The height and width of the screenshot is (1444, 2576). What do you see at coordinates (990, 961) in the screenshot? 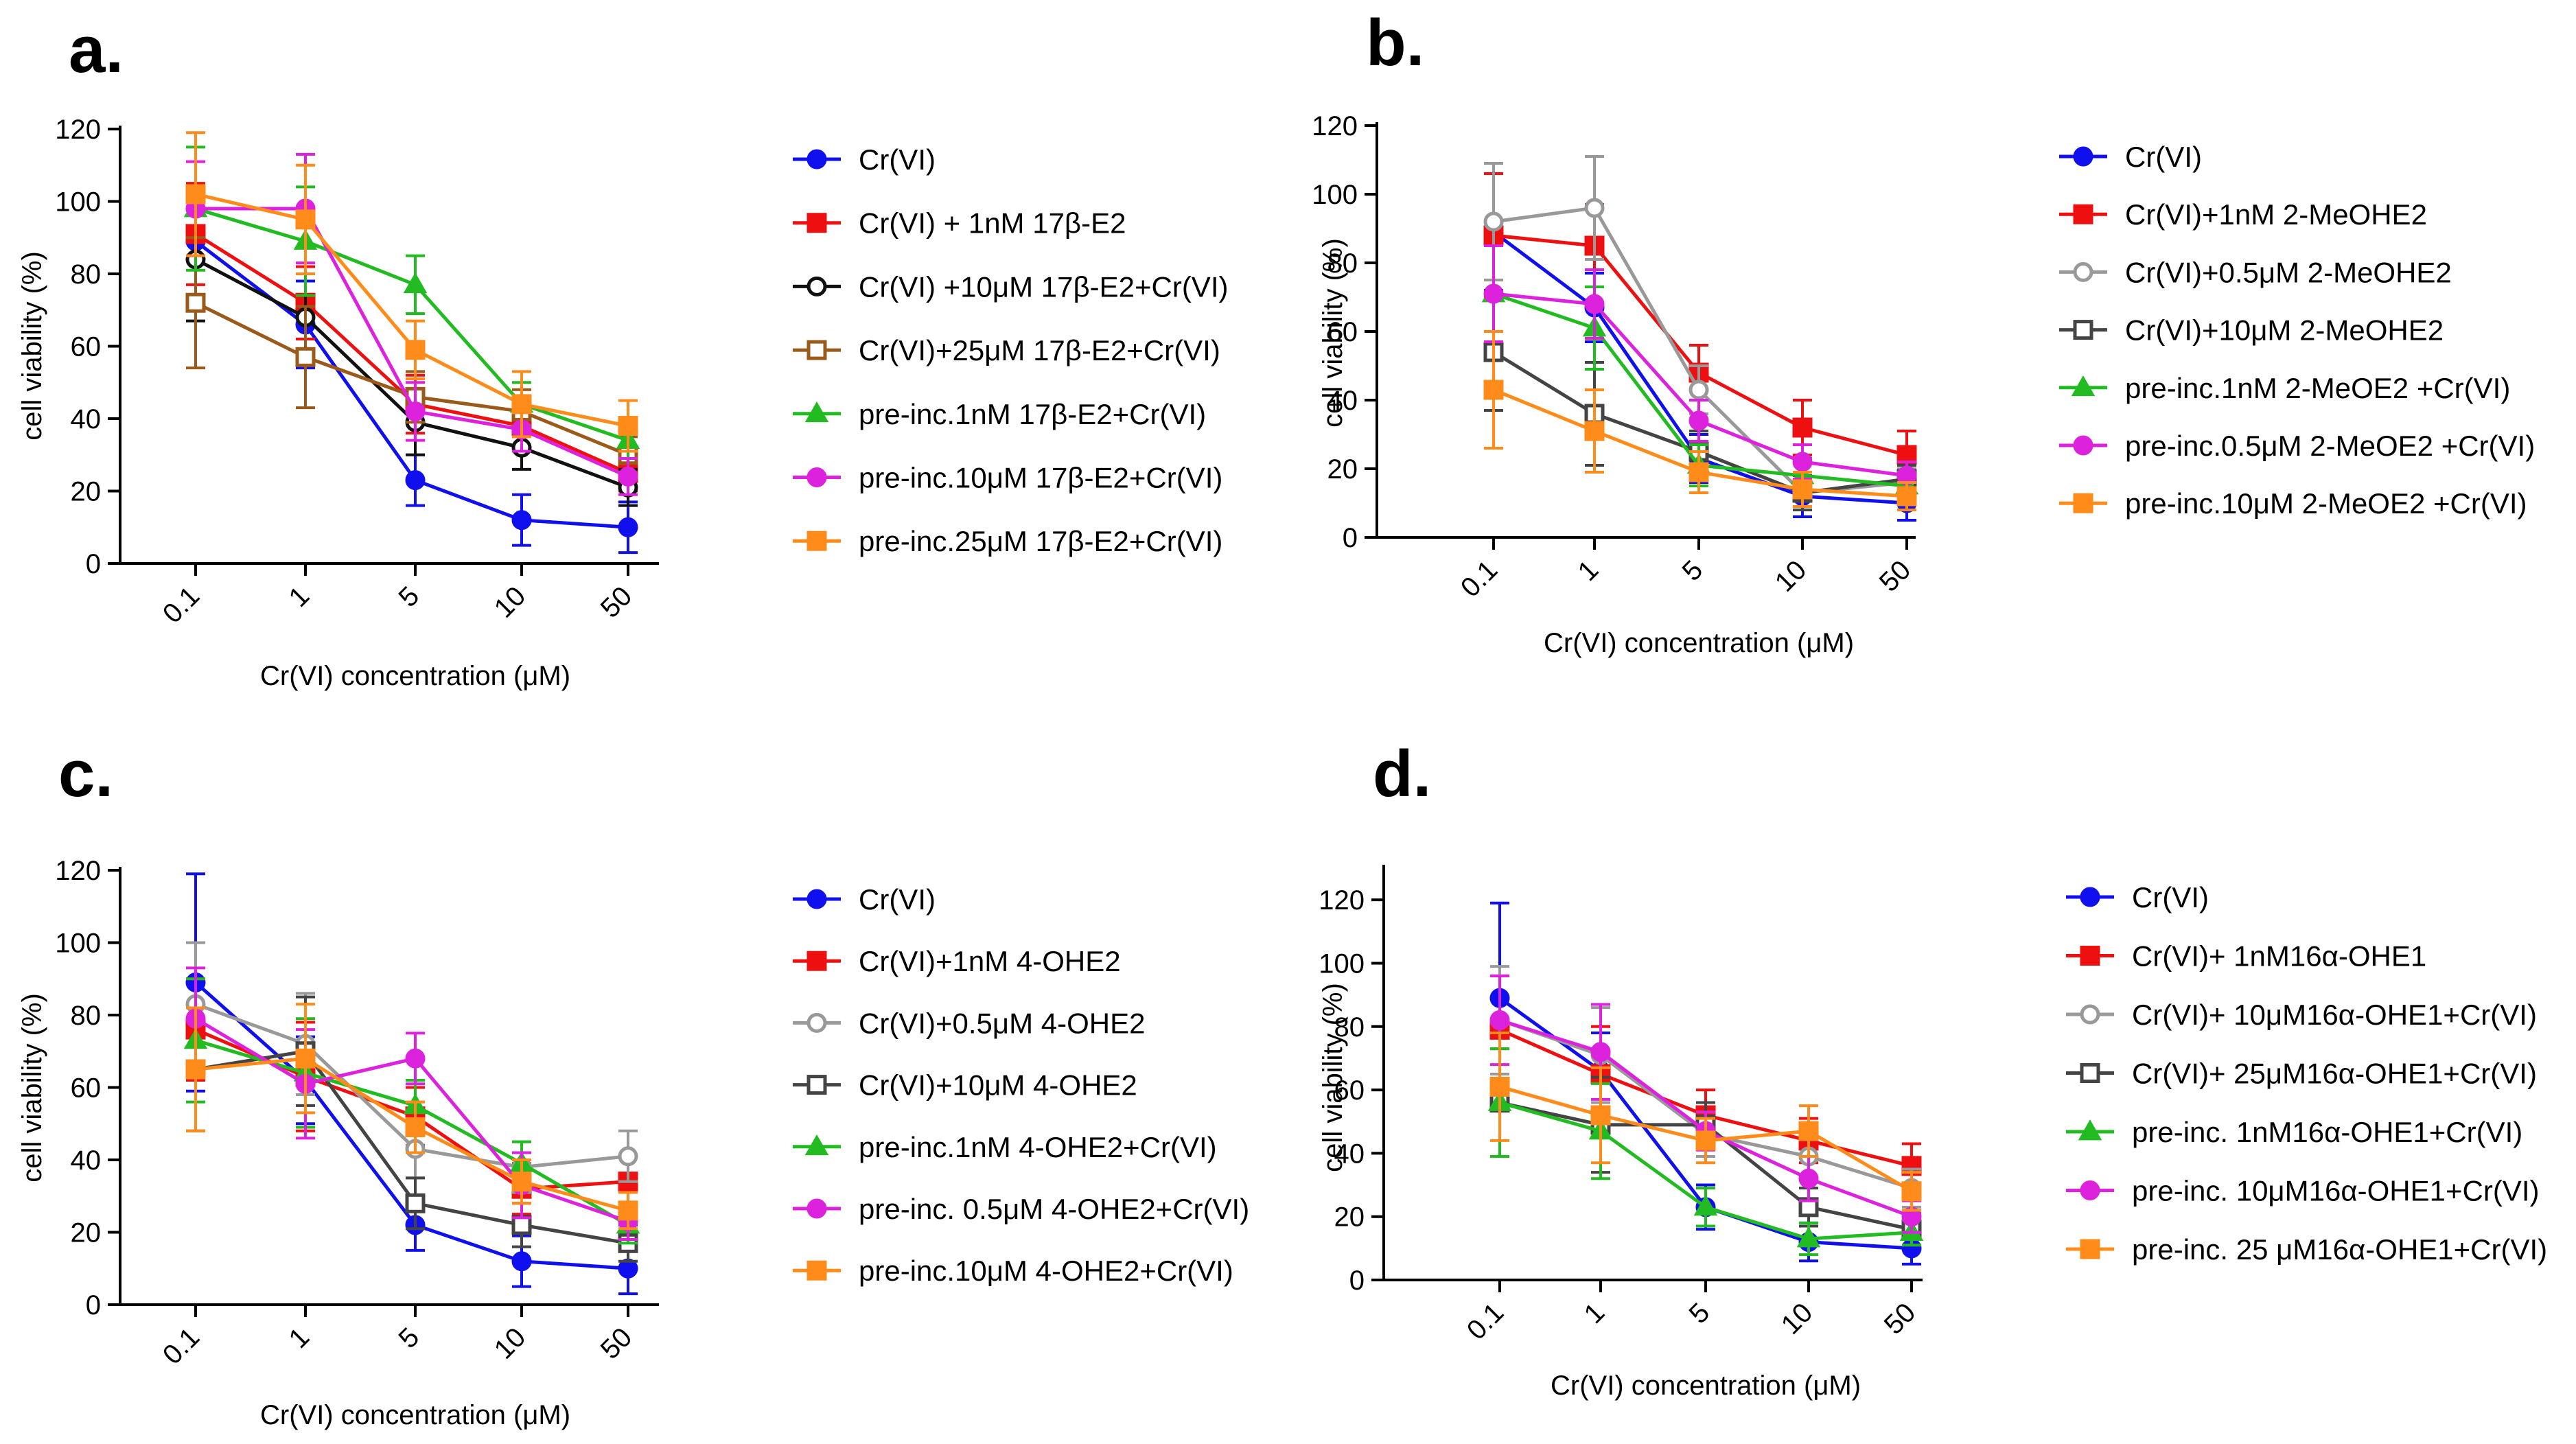
I see `legend-label: Cr(VI)+1nM 4-OHE2` at bounding box center [990, 961].